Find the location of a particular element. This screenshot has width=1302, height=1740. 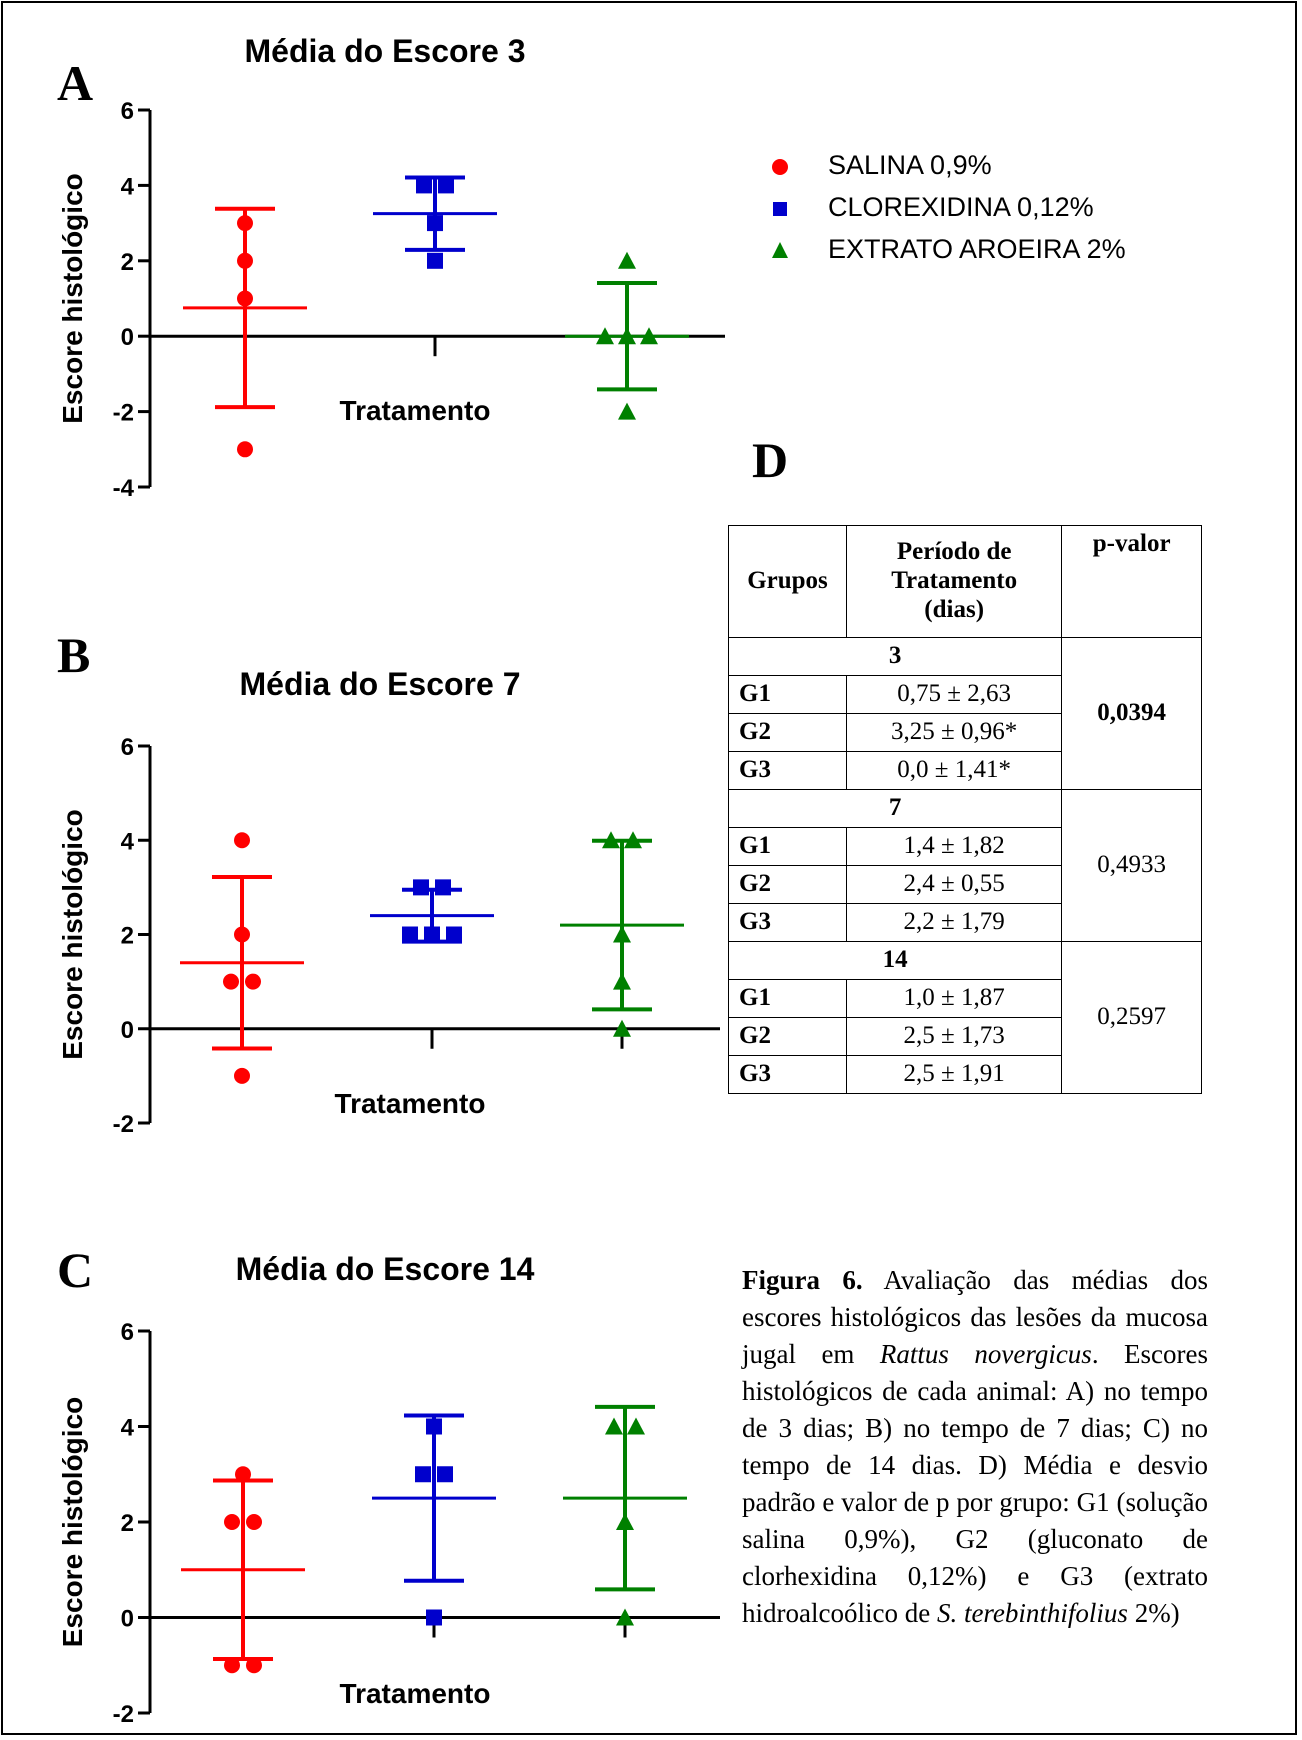

value-cell: 2,2 ± 1,79 is located at coordinates (954, 922).